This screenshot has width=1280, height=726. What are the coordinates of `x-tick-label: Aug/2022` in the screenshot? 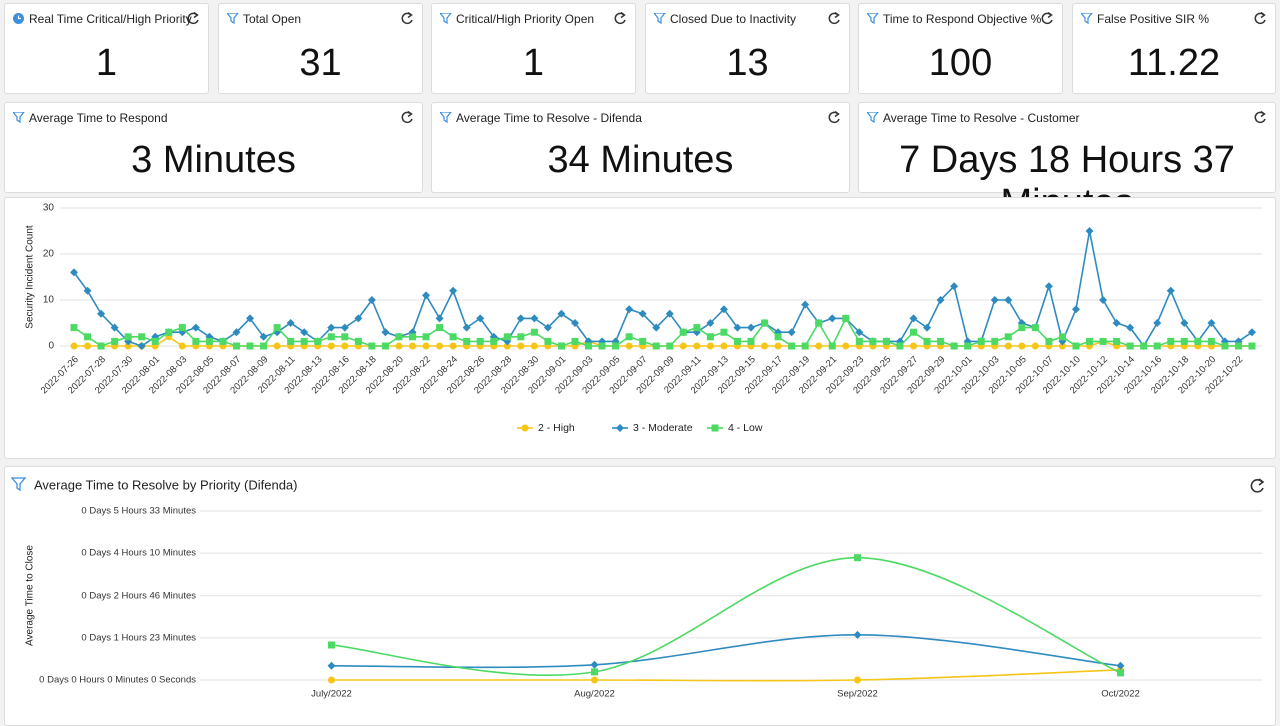 It's located at (594, 694).